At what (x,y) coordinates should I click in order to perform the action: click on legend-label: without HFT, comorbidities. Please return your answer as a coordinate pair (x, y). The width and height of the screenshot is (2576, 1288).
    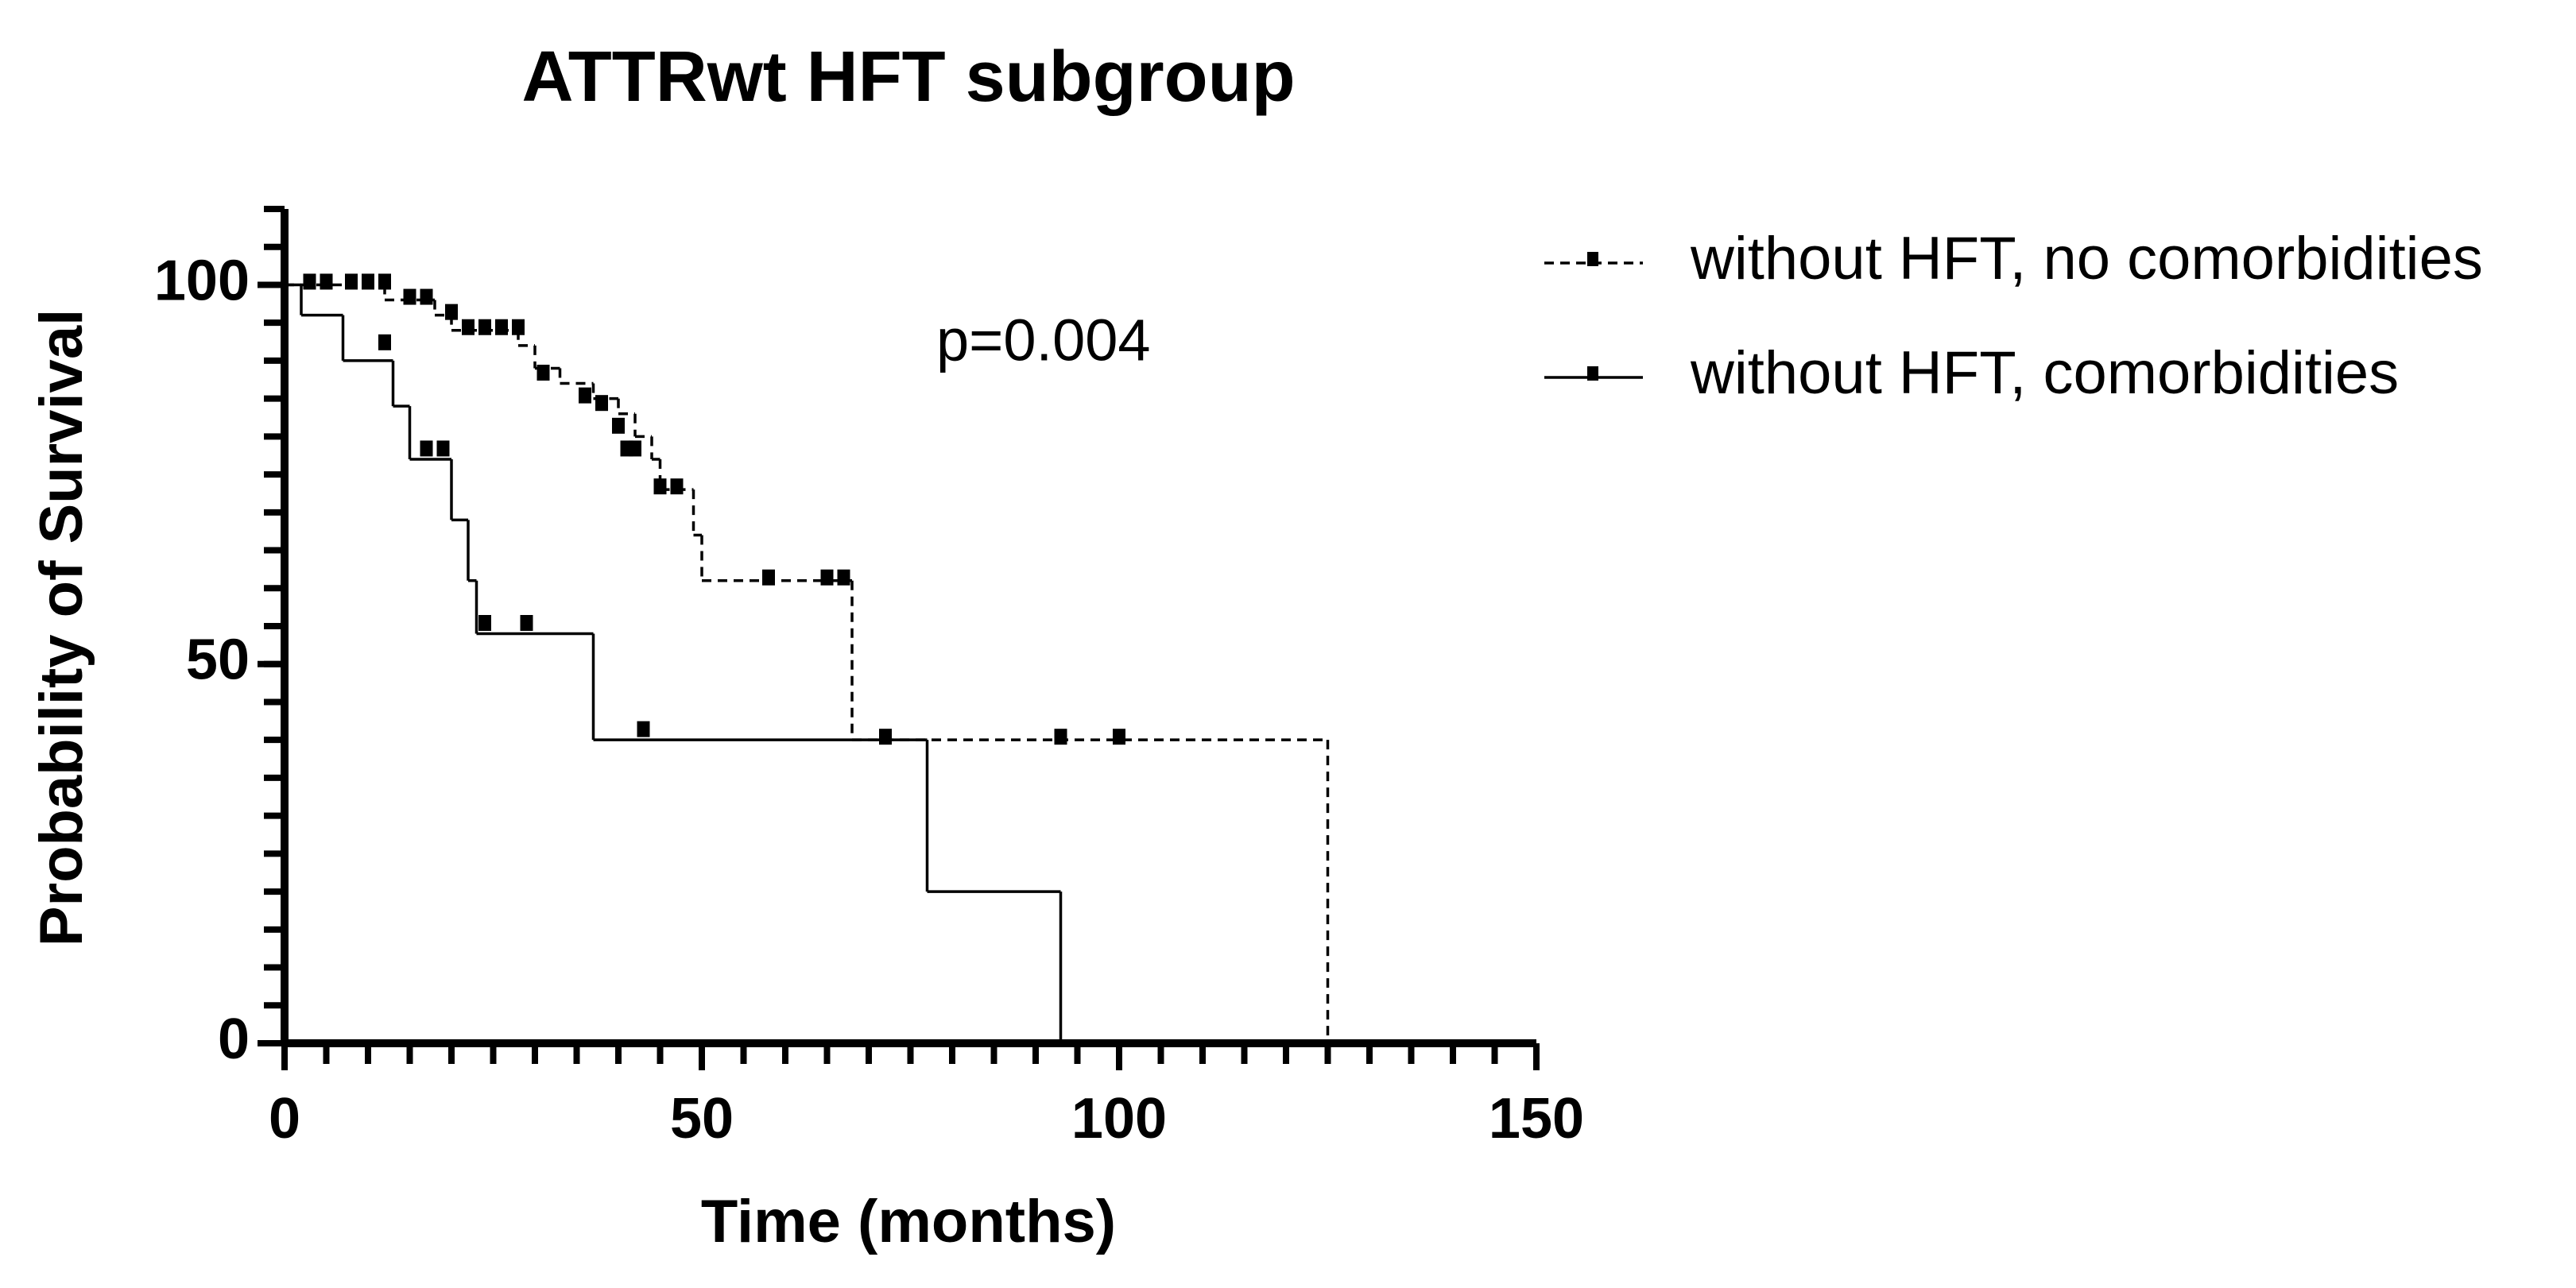
    Looking at the image, I should click on (2045, 373).